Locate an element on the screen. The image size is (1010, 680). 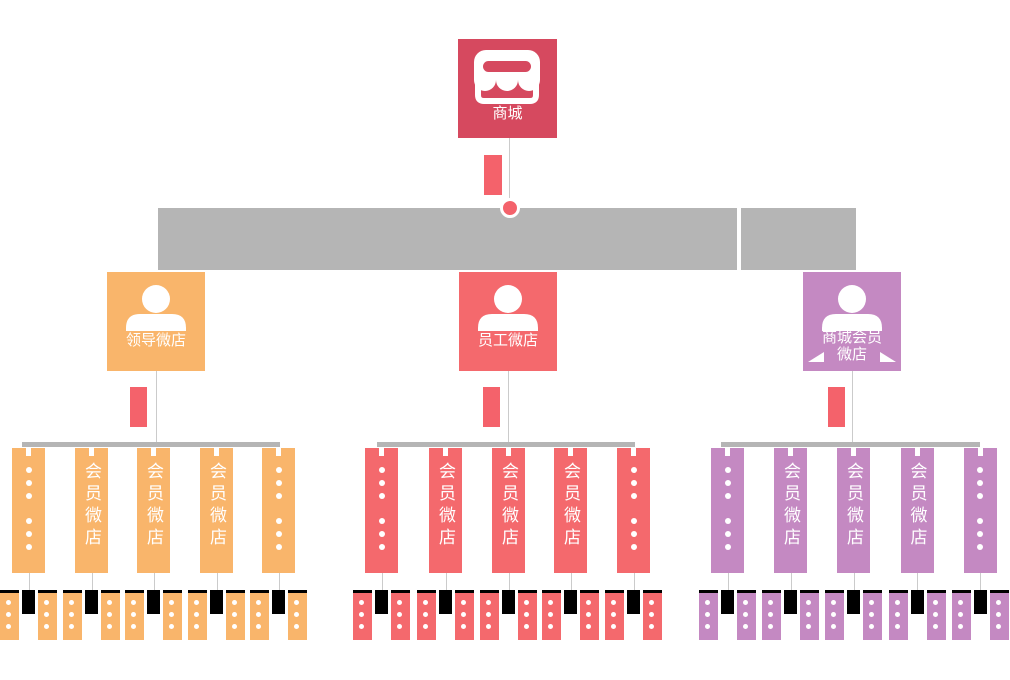
branch-connector-stub is located at coordinates (836, 407).